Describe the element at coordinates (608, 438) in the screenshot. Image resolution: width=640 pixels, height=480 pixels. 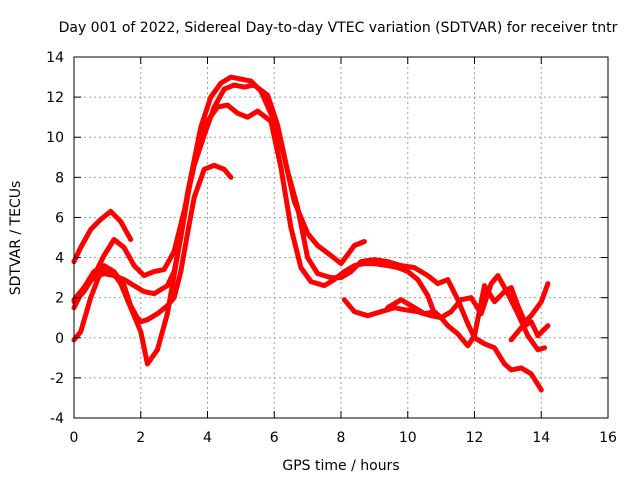
I see `x-tick-label: 16` at that location.